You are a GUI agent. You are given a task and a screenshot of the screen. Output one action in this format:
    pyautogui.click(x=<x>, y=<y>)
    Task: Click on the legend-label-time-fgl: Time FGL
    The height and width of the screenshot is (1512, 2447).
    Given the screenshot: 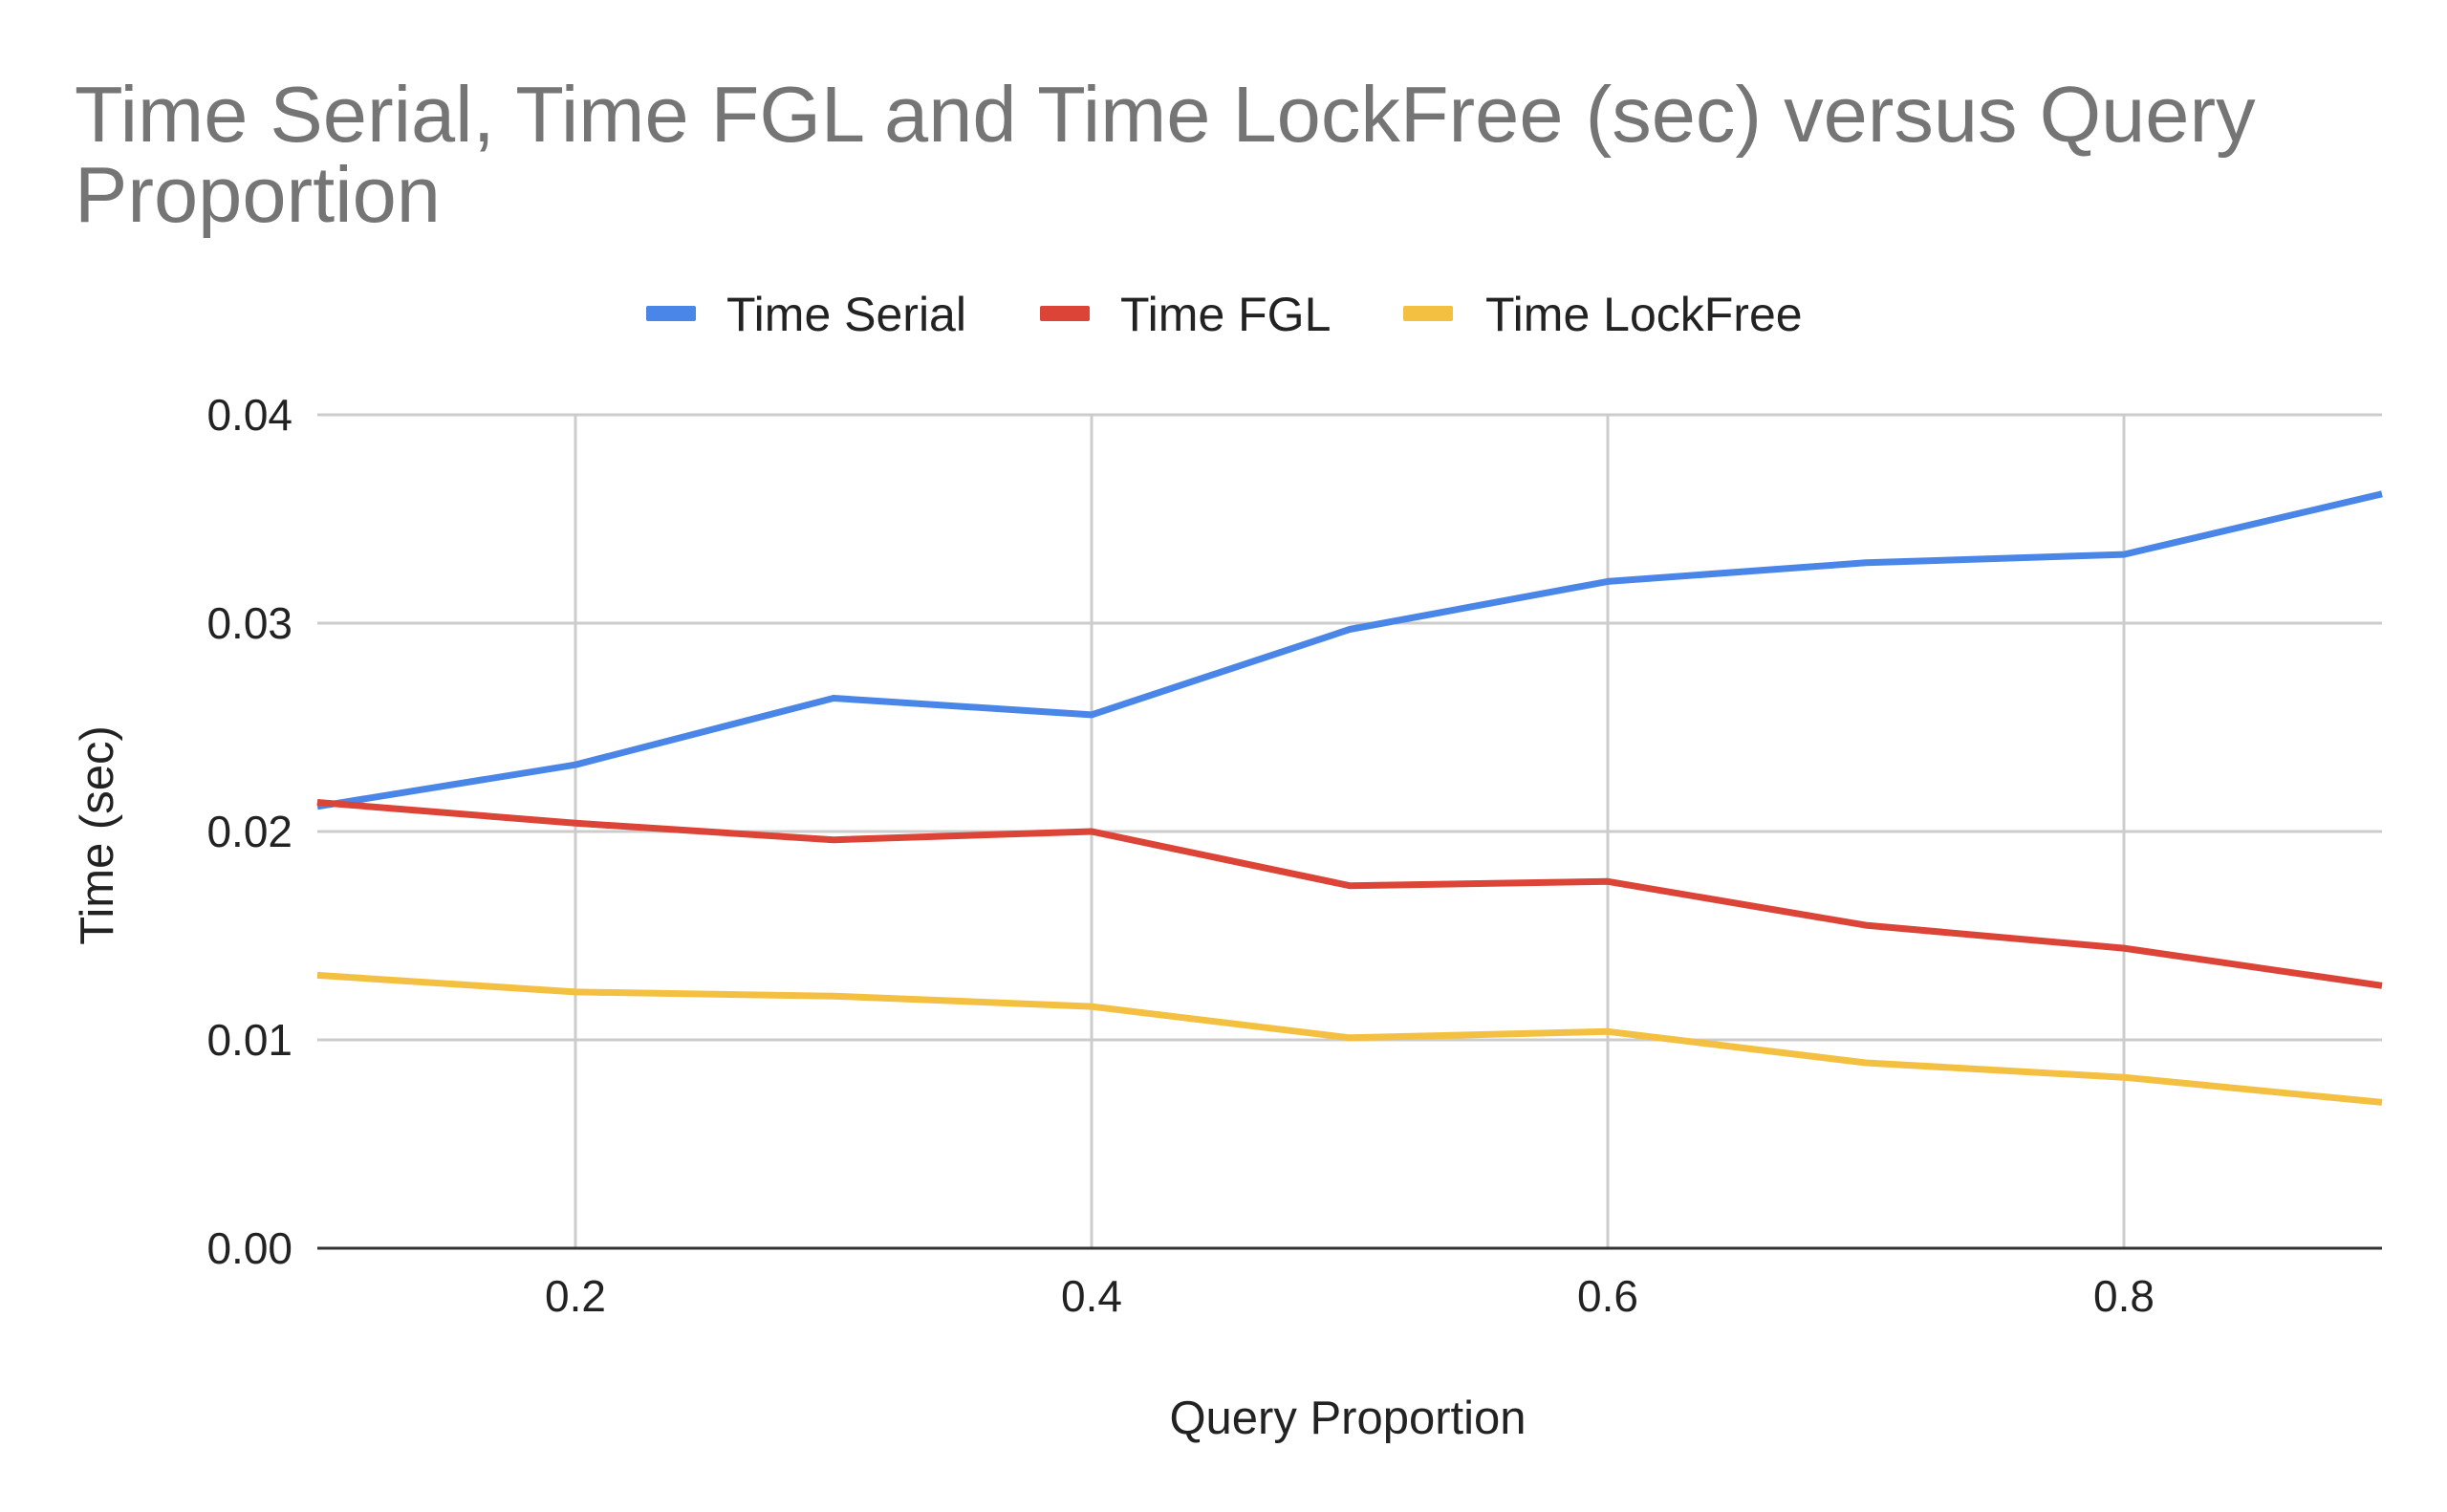 What is the action you would take?
    pyautogui.click(x=1225, y=314)
    